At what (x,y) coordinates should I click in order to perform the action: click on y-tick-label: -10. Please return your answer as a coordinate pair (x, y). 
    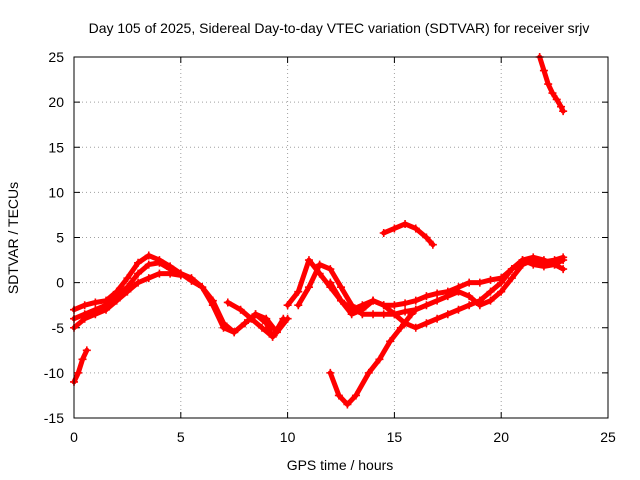
    Looking at the image, I should click on (54, 373).